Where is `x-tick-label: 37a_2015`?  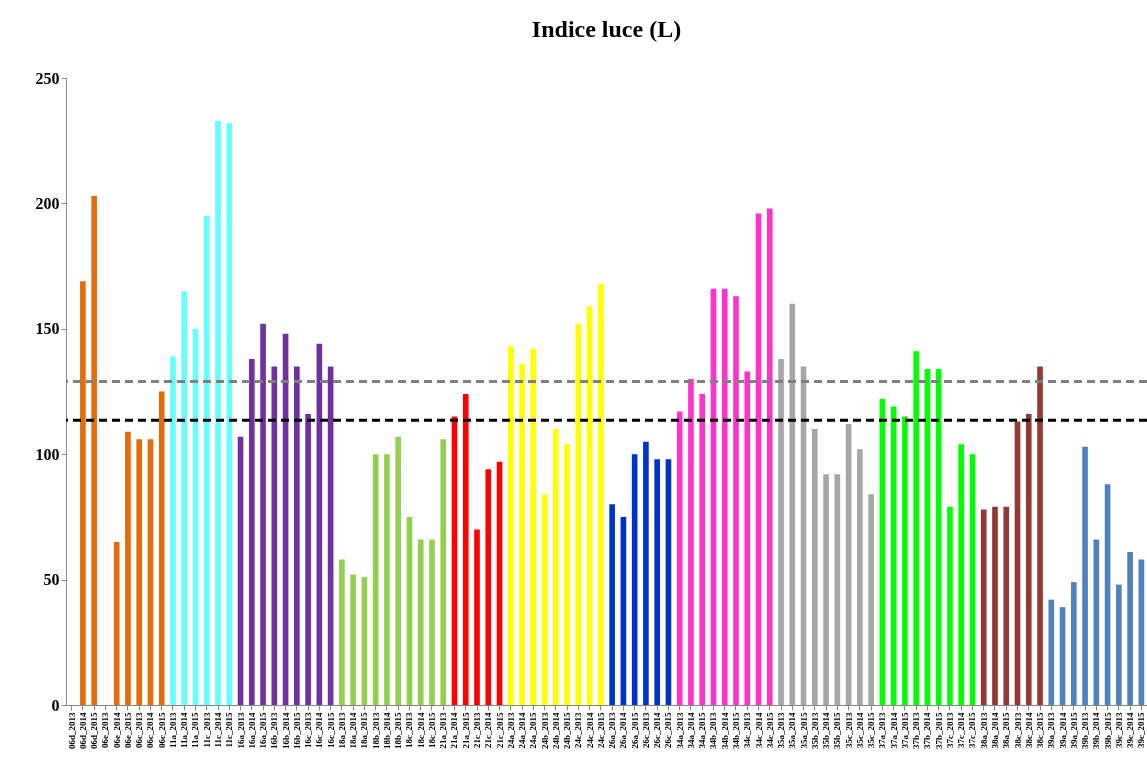
x-tick-label: 37a_2015 is located at coordinates (904, 730).